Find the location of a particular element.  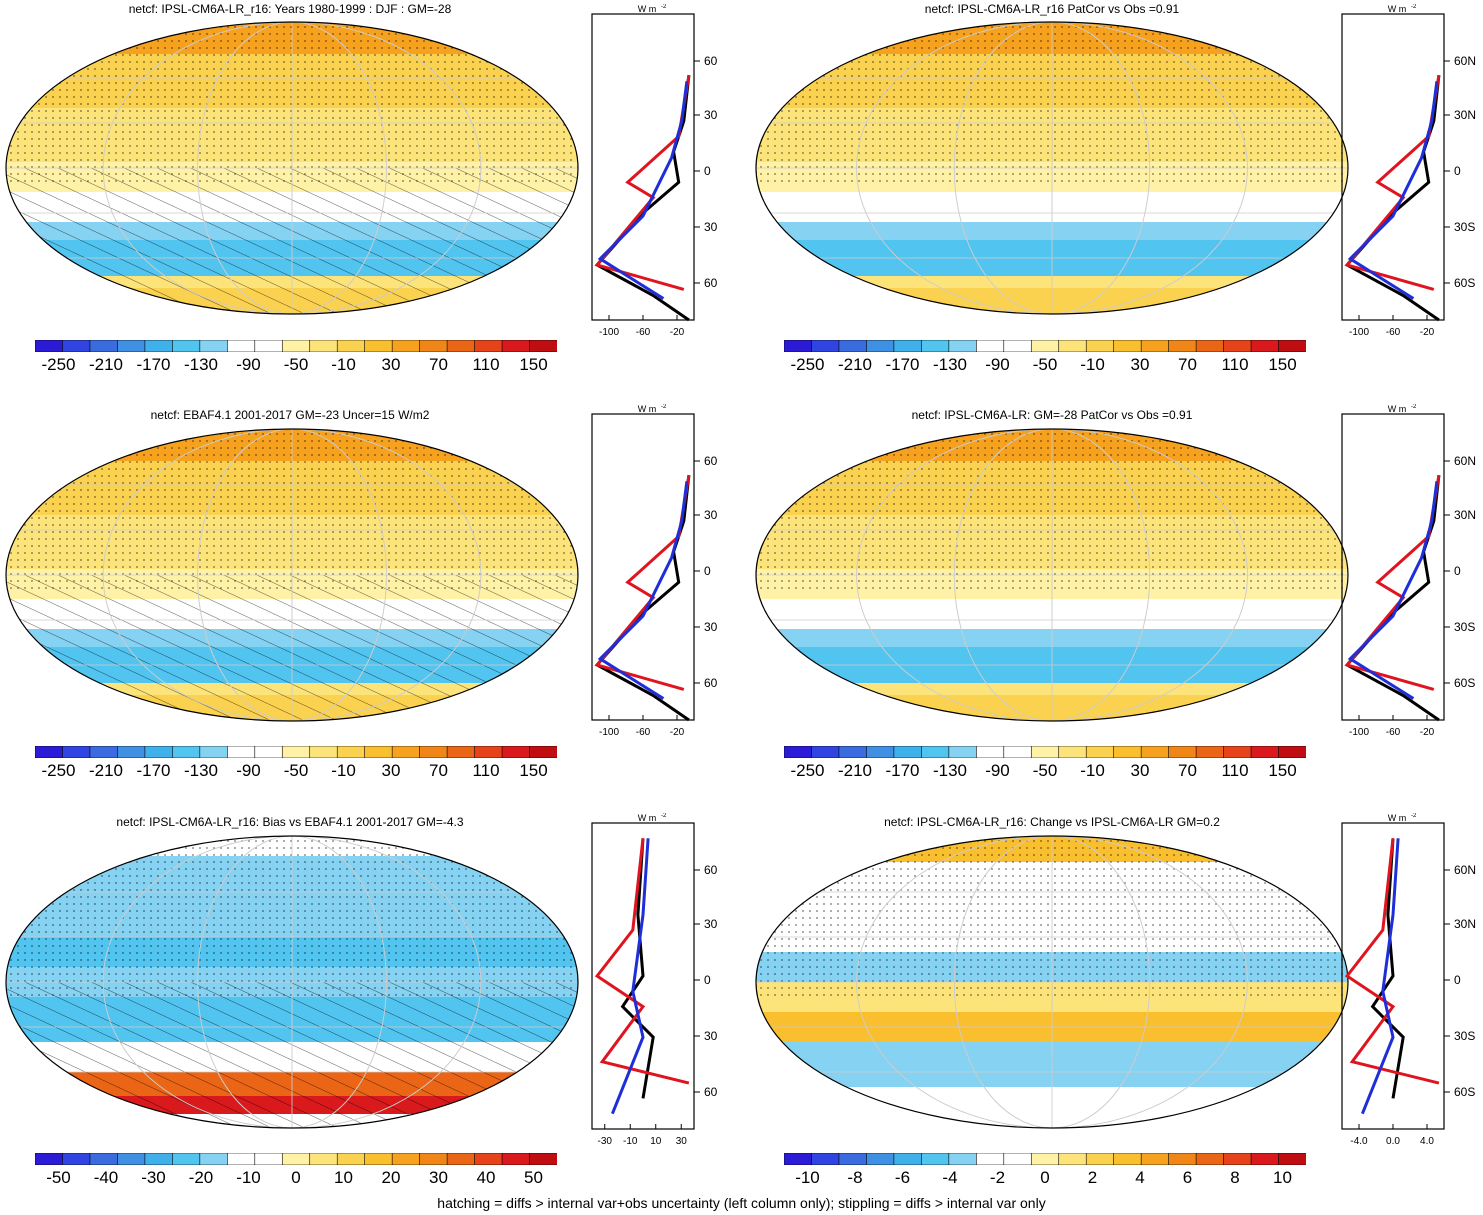

cb-label: 8 is located at coordinates (1235, 1177).